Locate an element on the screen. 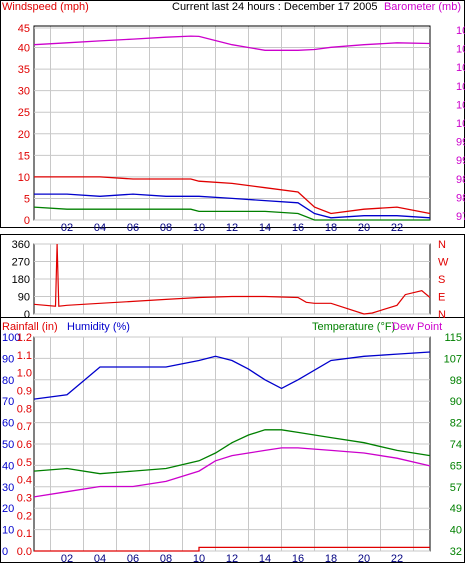 Image resolution: width=465 pixels, height=563 pixels. barometer-tick-label: 996 is located at coordinates (460, 143).